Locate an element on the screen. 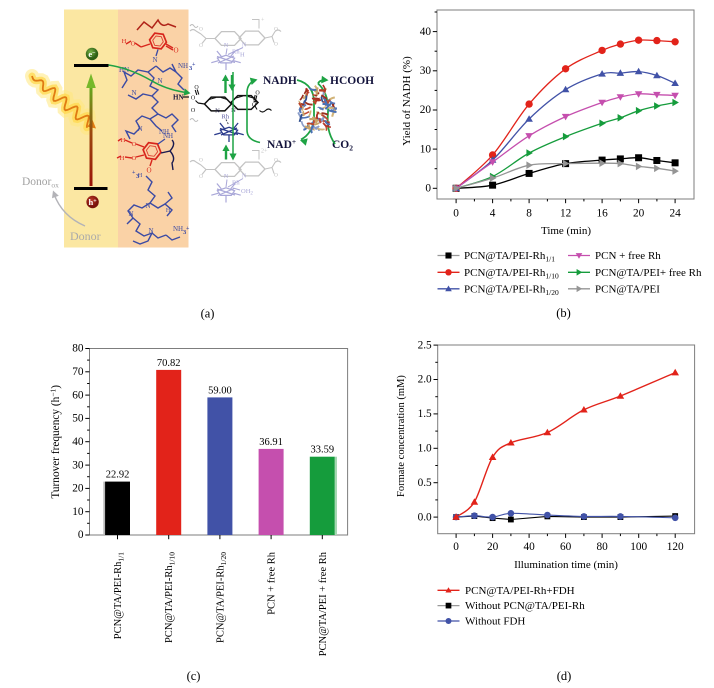  svg-text: 30 is located at coordinates (78, 465).